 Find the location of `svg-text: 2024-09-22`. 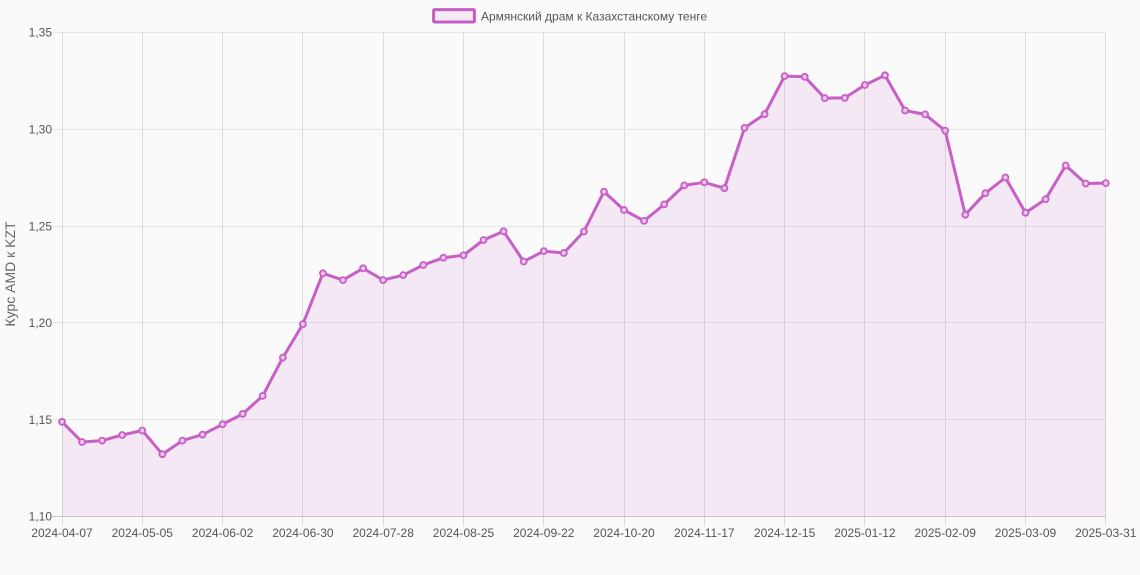

svg-text: 2024-09-22 is located at coordinates (544, 533).